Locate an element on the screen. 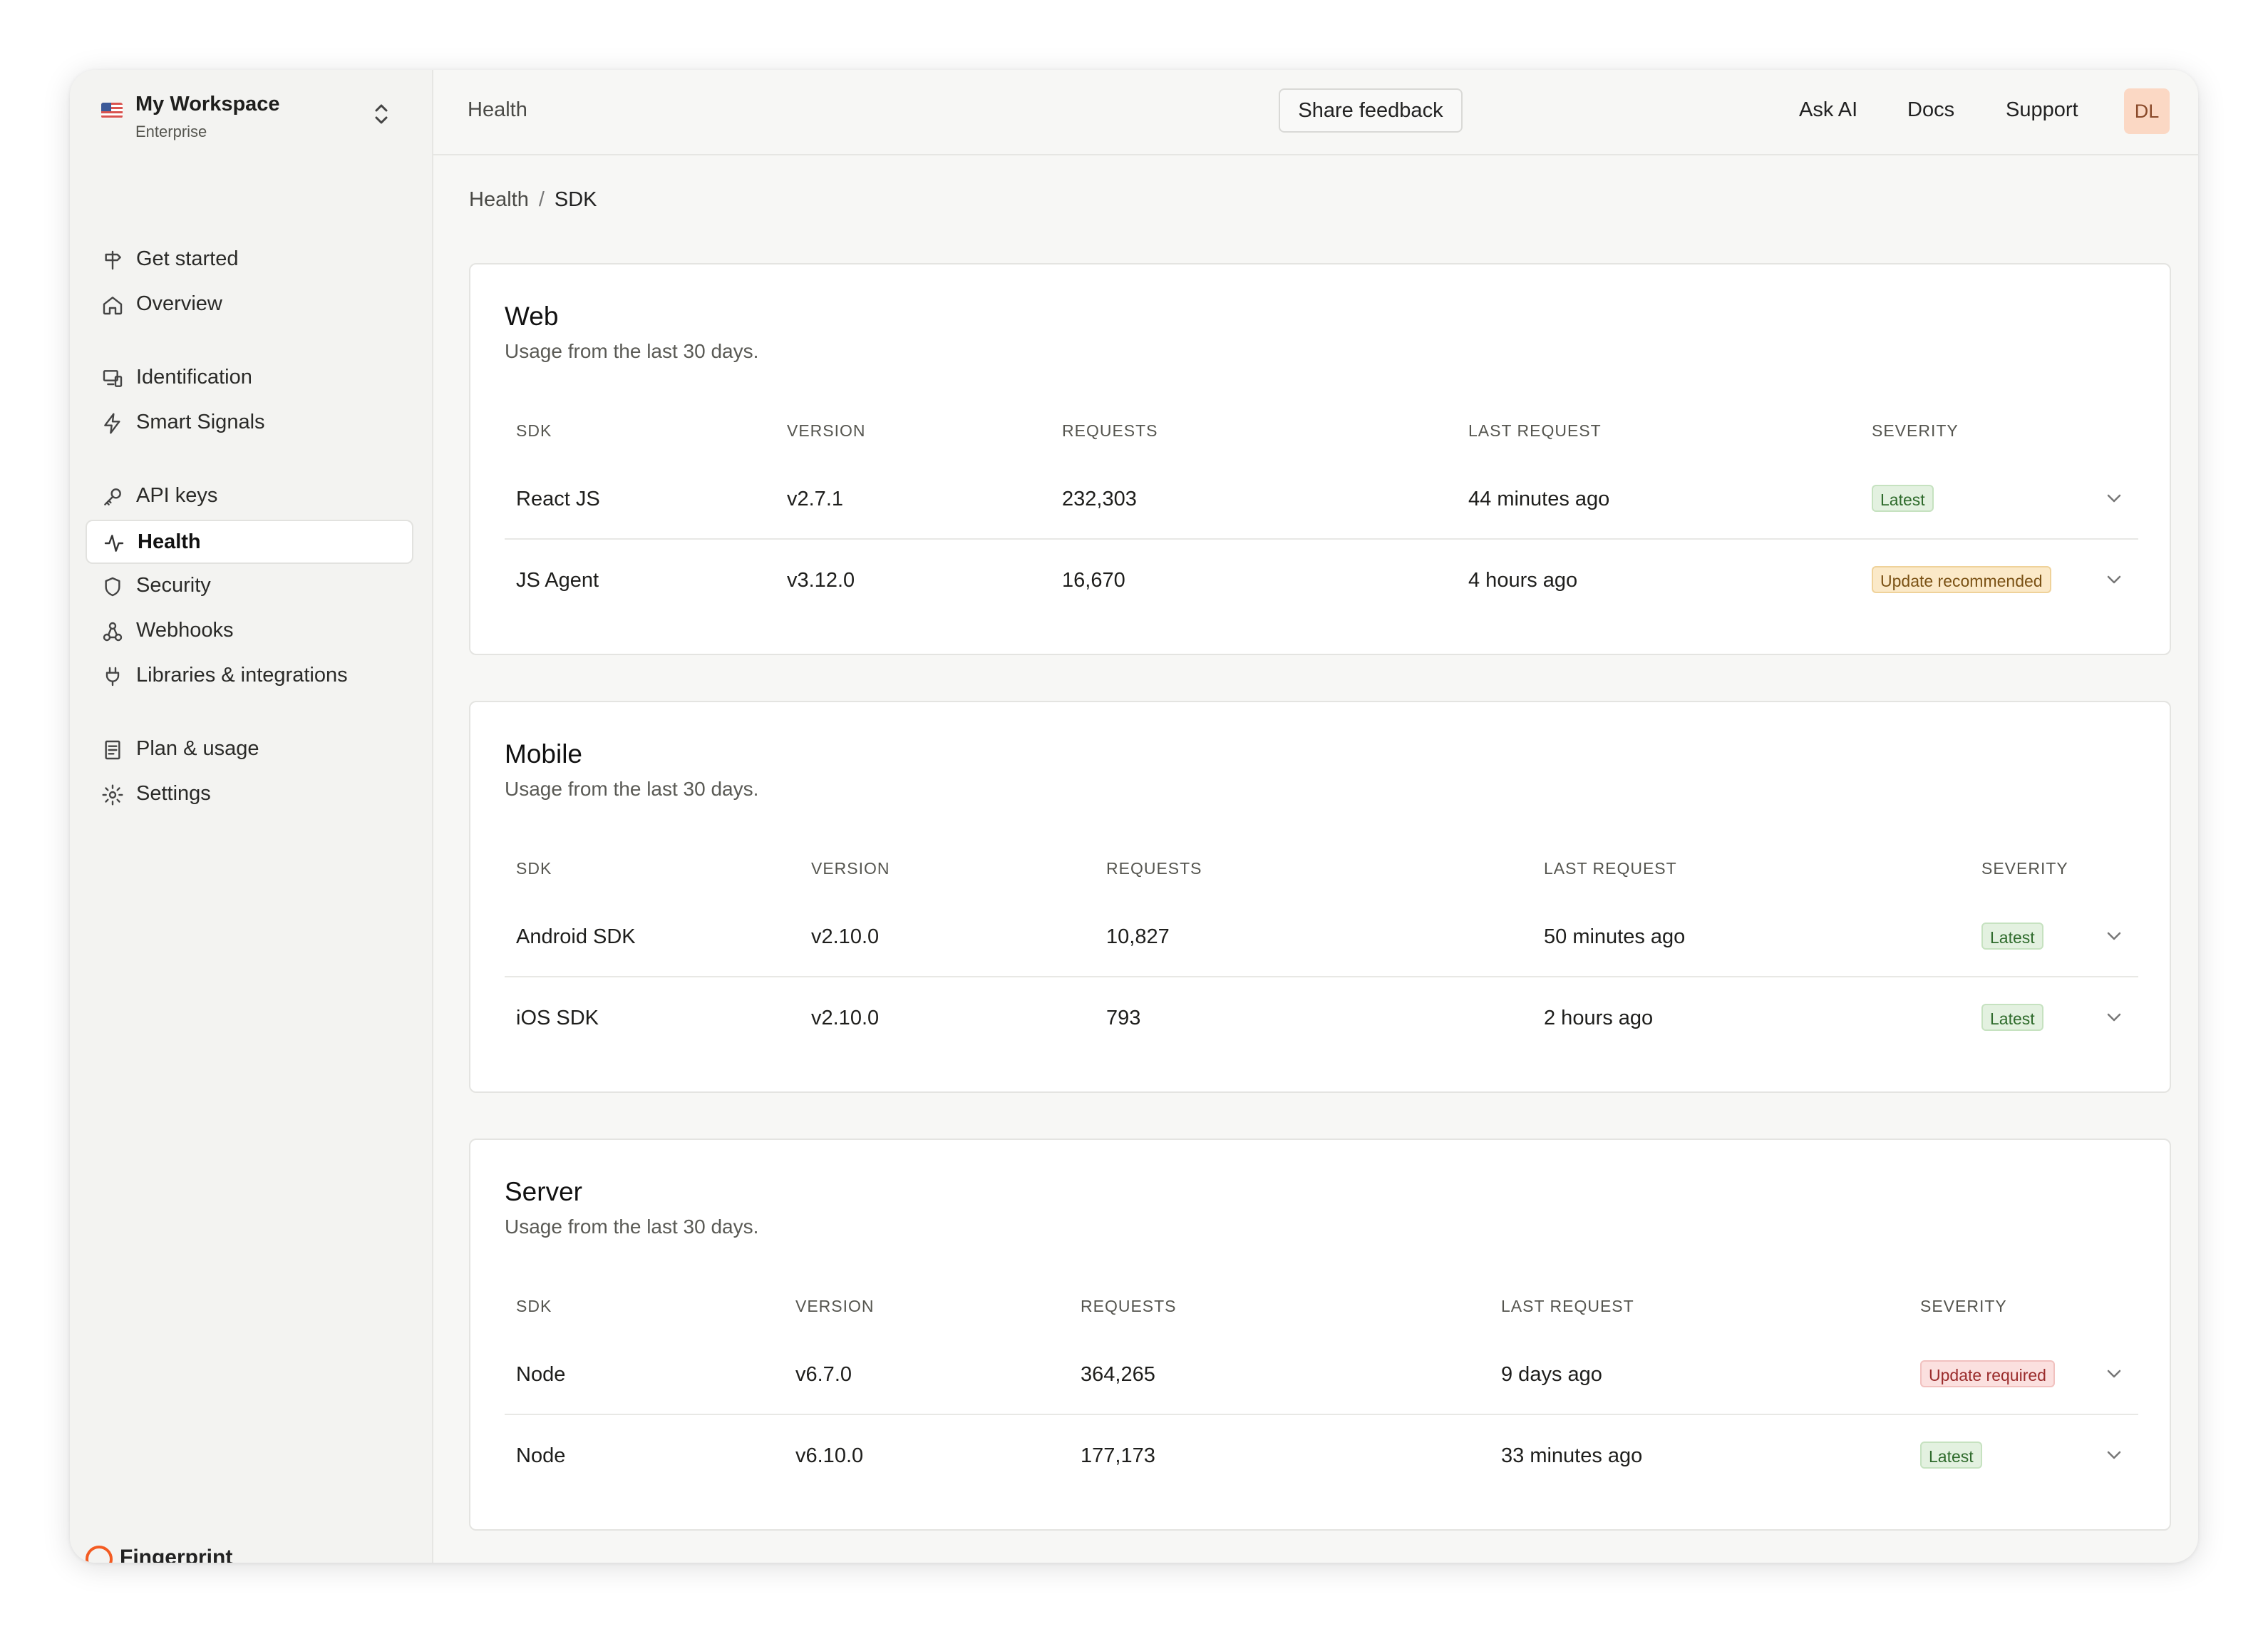 Image resolution: width=2268 pixels, height=1634 pixels. status-badge: Update required is located at coordinates (1987, 1373).